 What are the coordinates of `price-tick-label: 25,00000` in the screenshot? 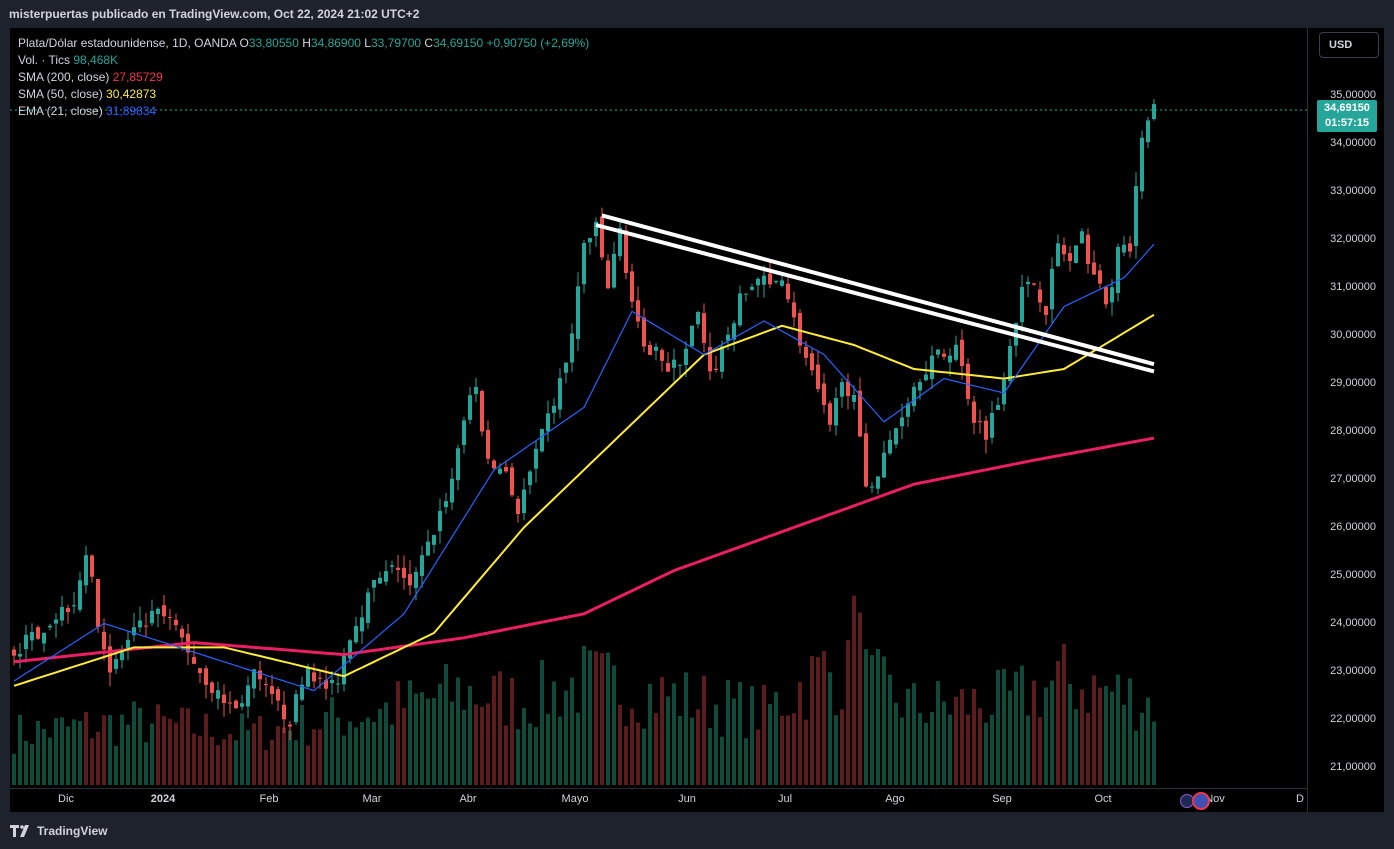 It's located at (1353, 575).